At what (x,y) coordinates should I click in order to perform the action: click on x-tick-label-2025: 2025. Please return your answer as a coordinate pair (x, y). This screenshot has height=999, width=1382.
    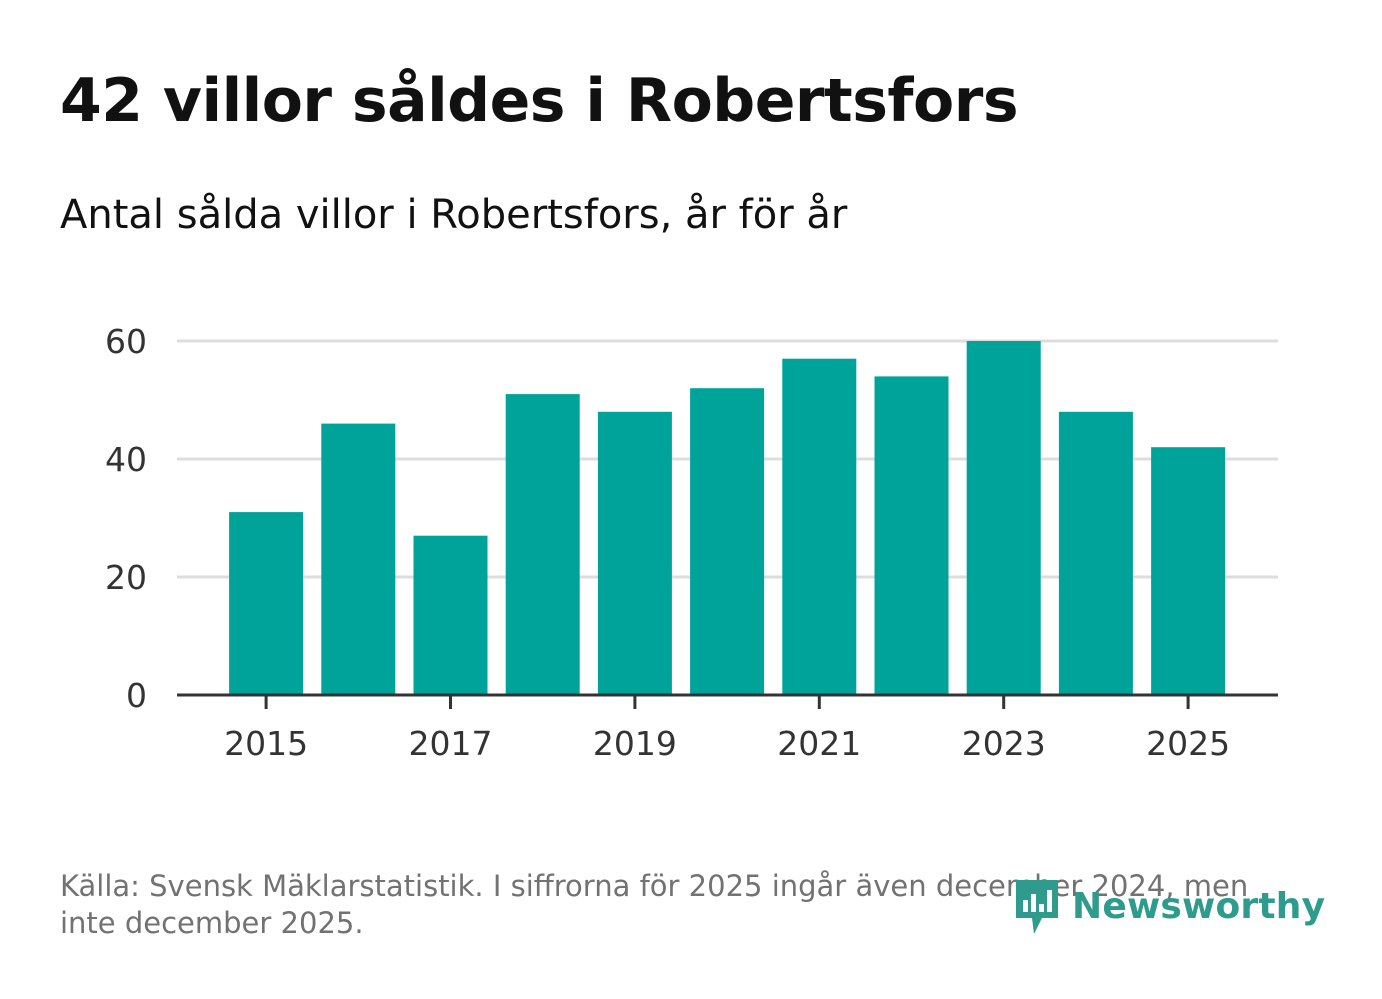
    Looking at the image, I should click on (1188, 743).